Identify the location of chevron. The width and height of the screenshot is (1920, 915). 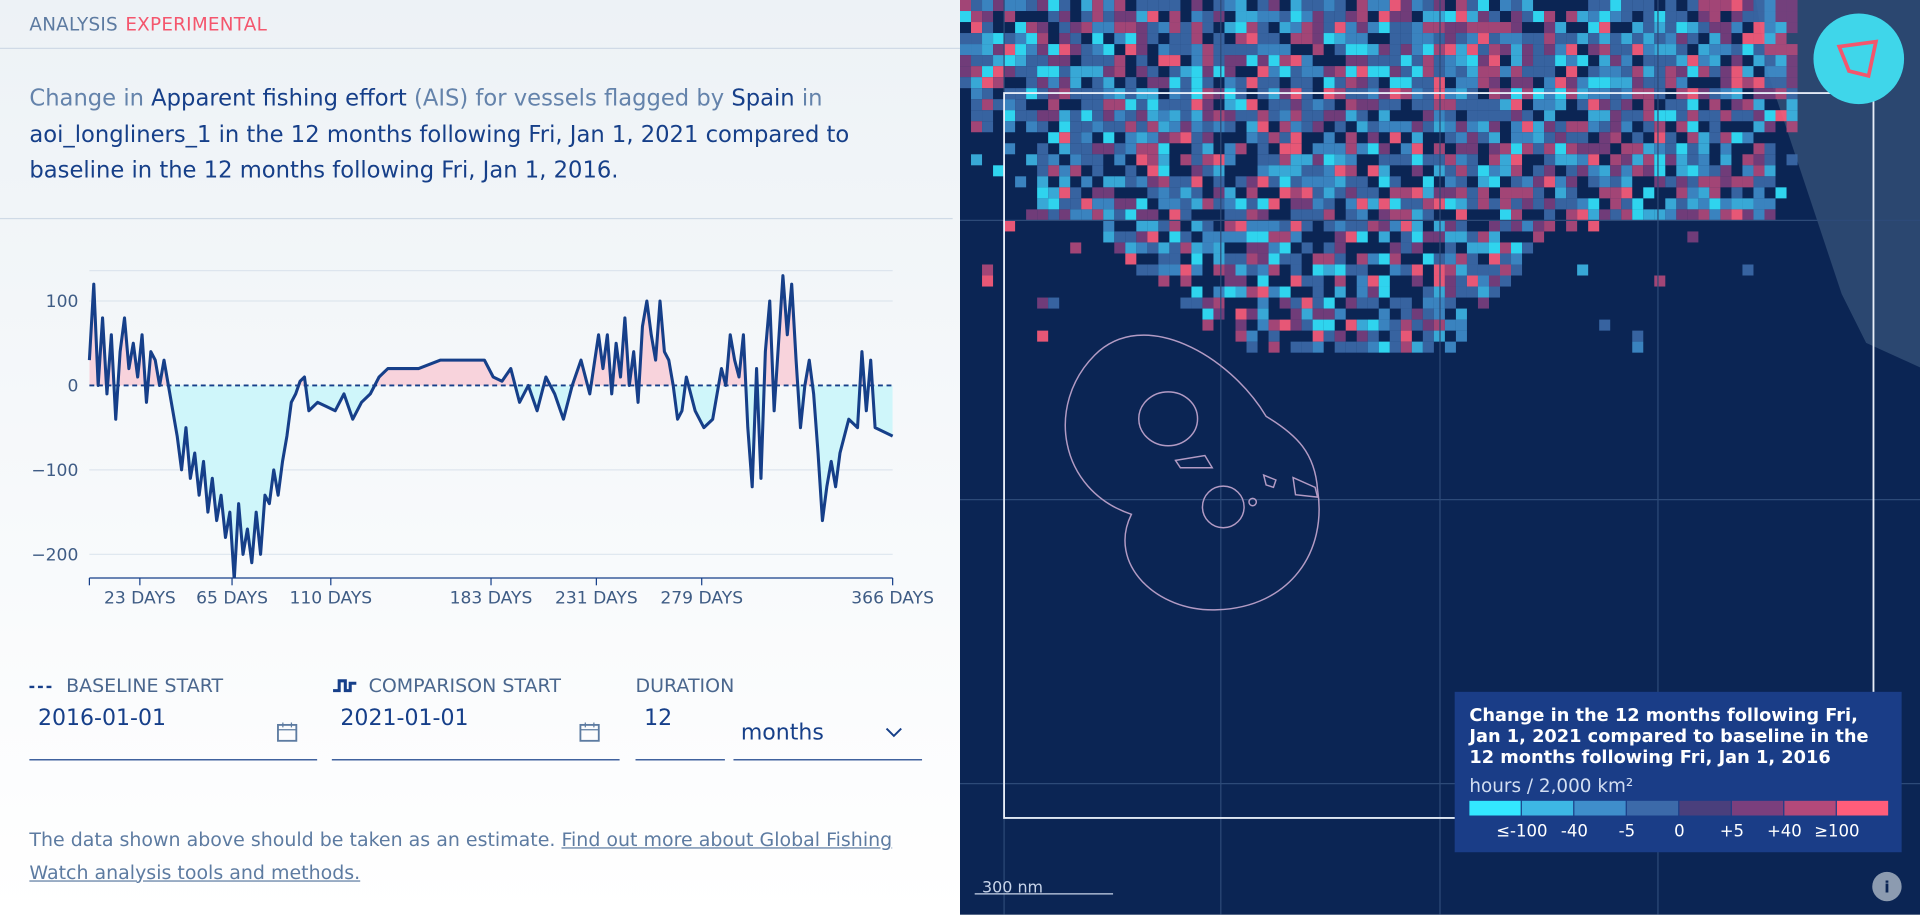
(894, 732).